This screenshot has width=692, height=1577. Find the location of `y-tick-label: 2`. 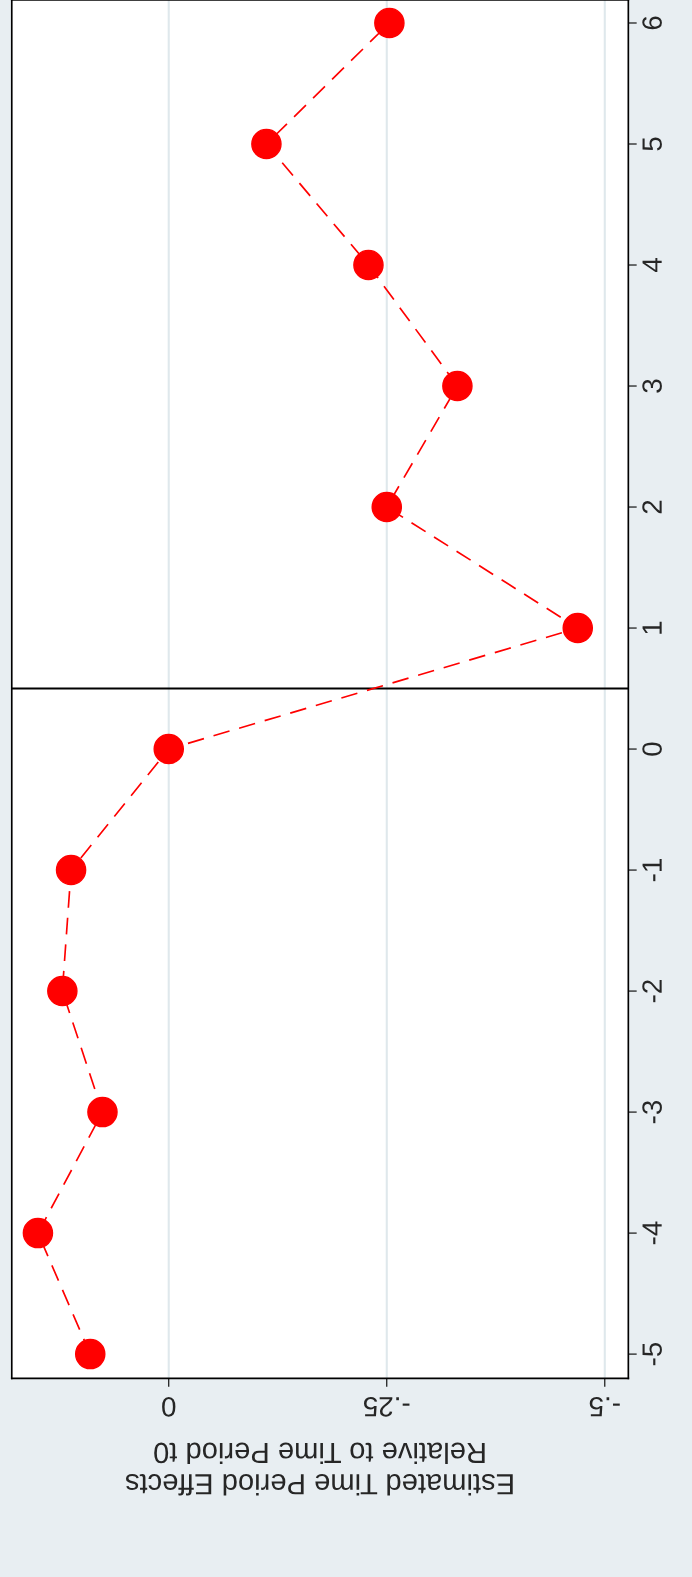

y-tick-label: 2 is located at coordinates (652, 507).